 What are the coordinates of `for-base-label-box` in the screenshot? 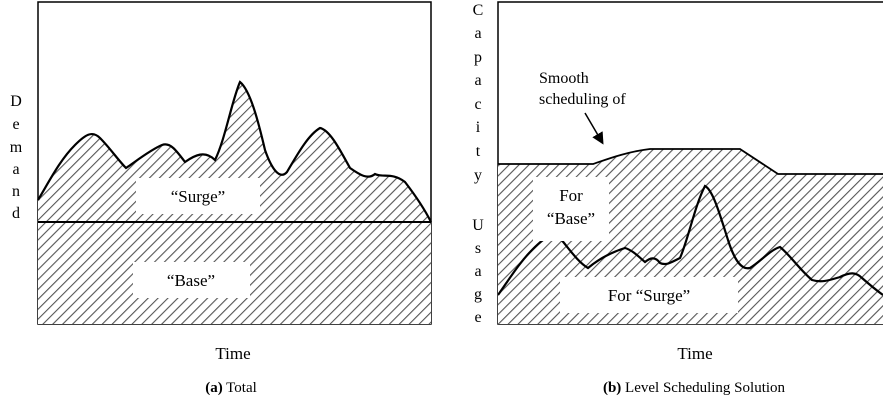 It's located at (571, 209).